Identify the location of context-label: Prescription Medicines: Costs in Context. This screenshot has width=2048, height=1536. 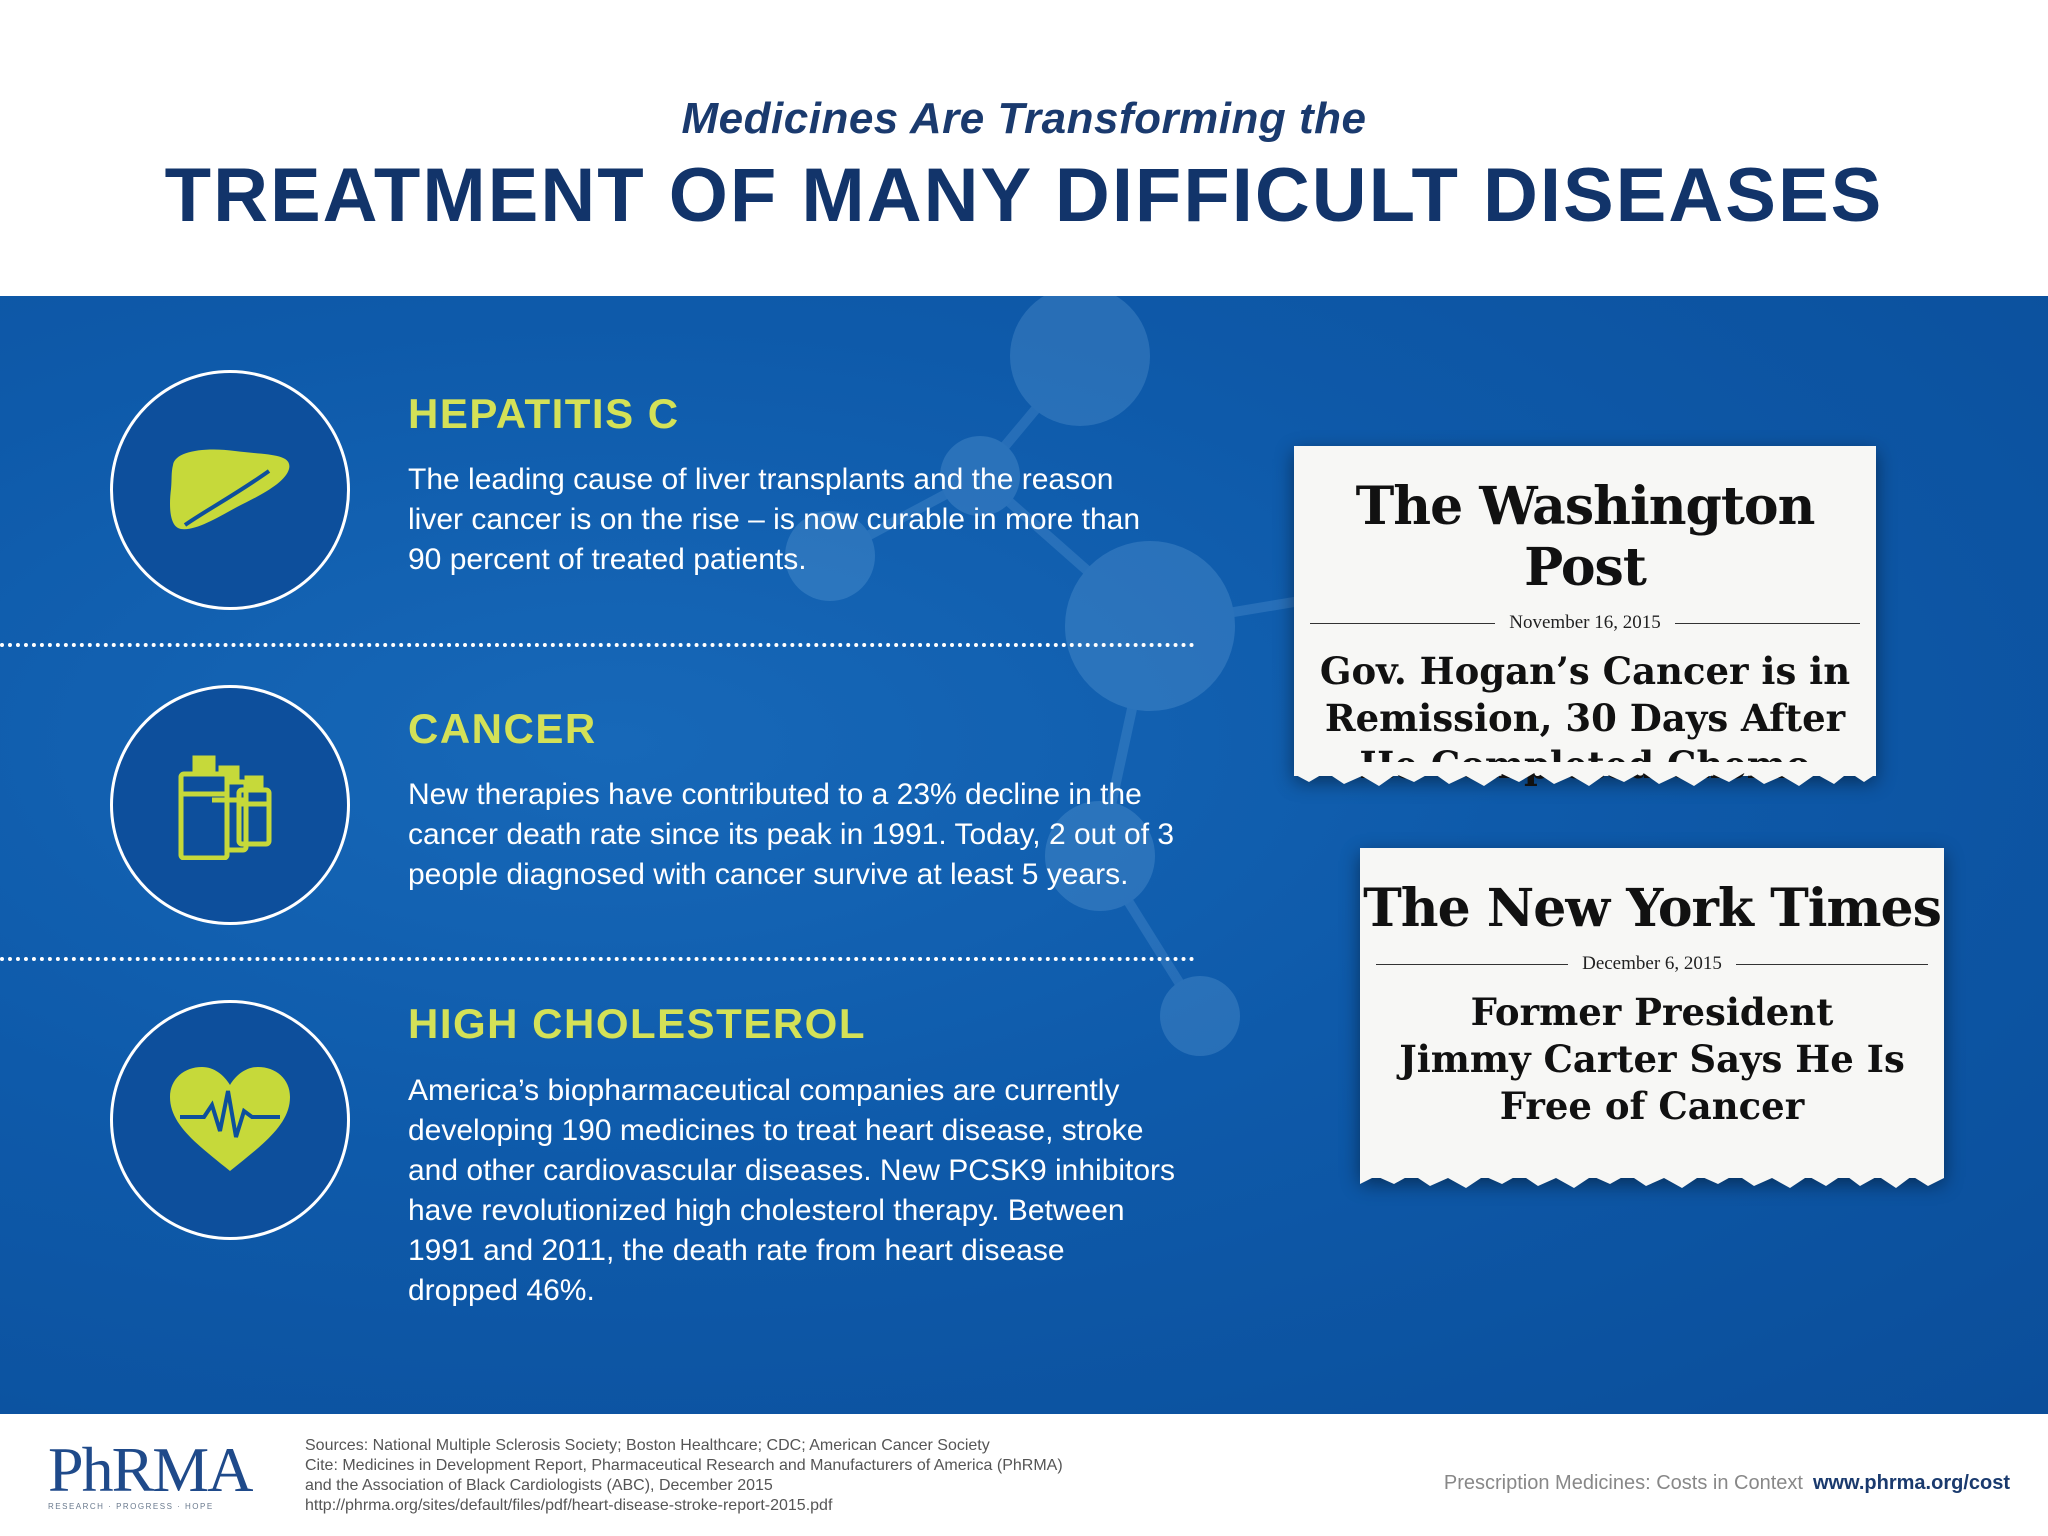
(1623, 1483).